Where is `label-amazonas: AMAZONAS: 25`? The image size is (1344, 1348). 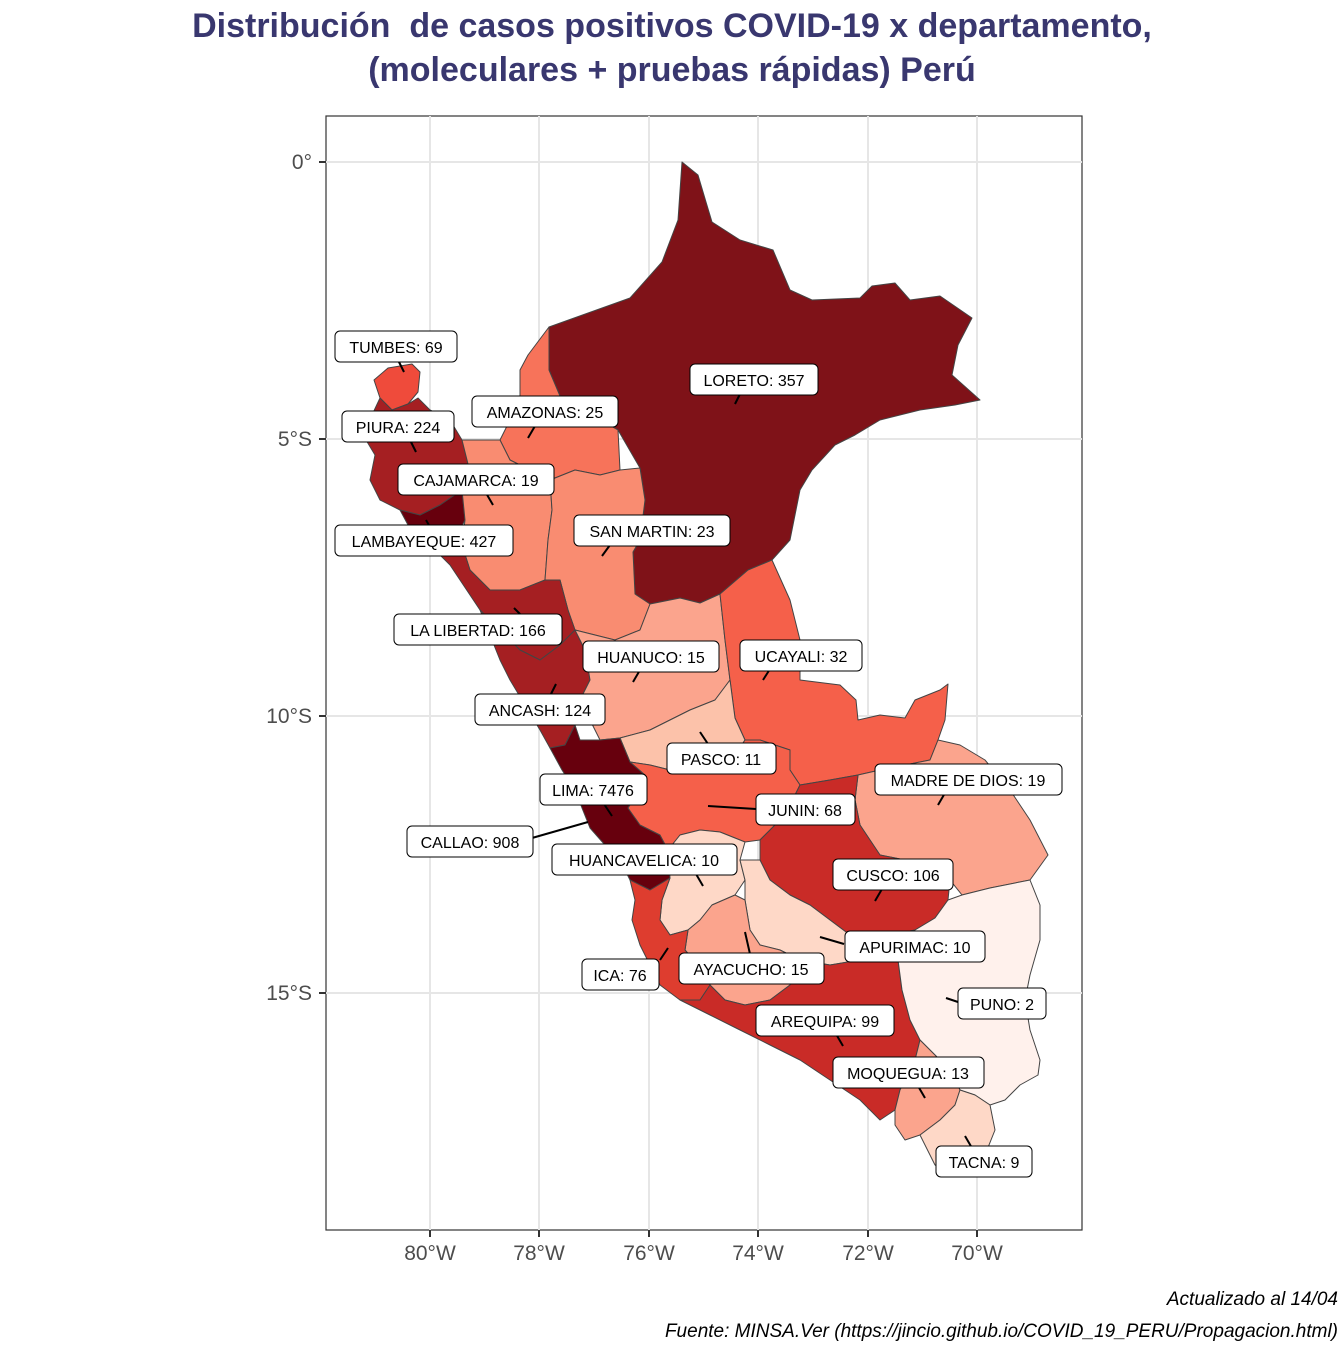
label-amazonas: AMAZONAS: 25 is located at coordinates (545, 411).